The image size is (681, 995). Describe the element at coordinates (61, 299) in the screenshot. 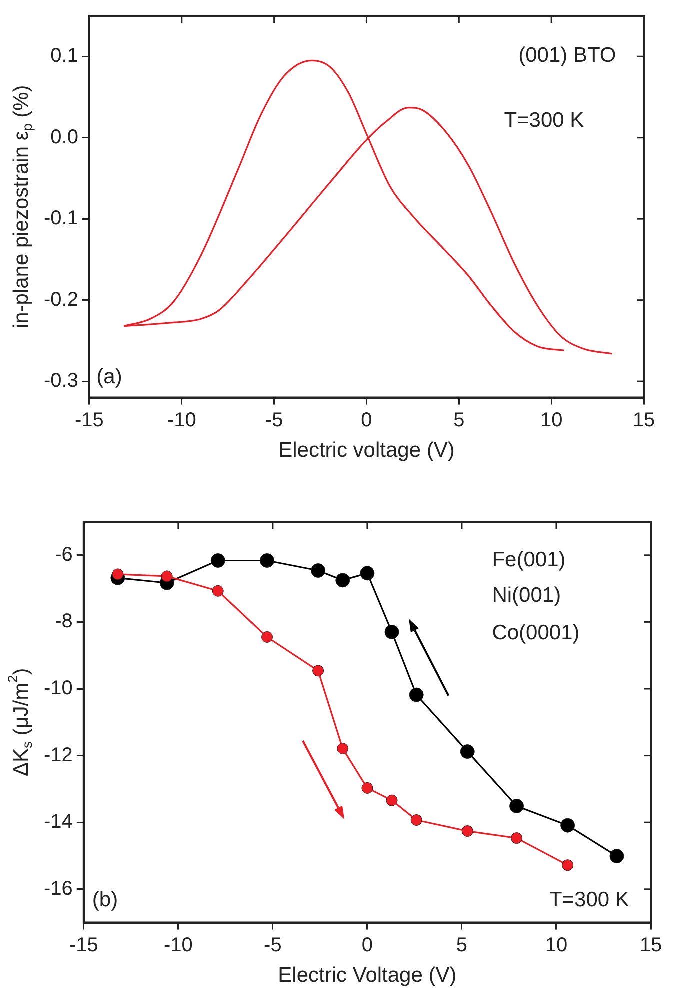

I see `y-tick-label: -0.2` at that location.